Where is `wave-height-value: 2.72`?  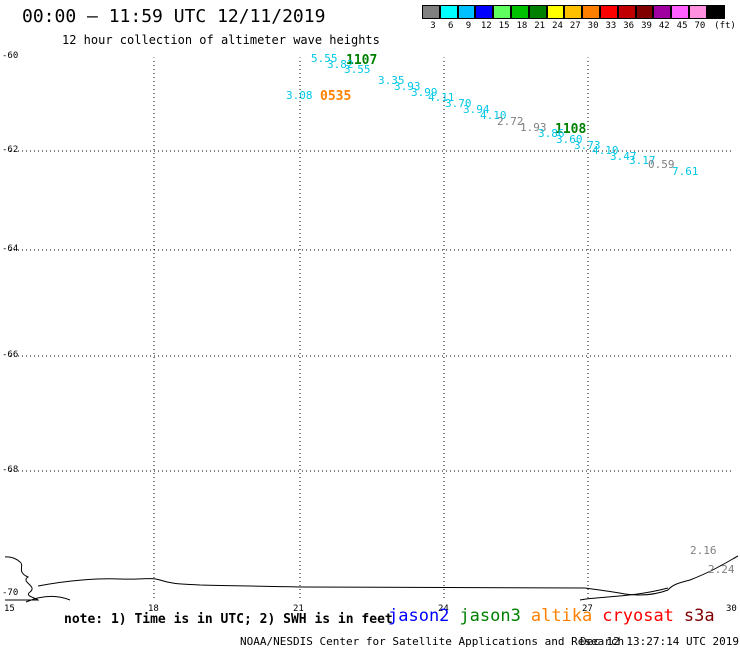 wave-height-value: 2.72 is located at coordinates (510, 121).